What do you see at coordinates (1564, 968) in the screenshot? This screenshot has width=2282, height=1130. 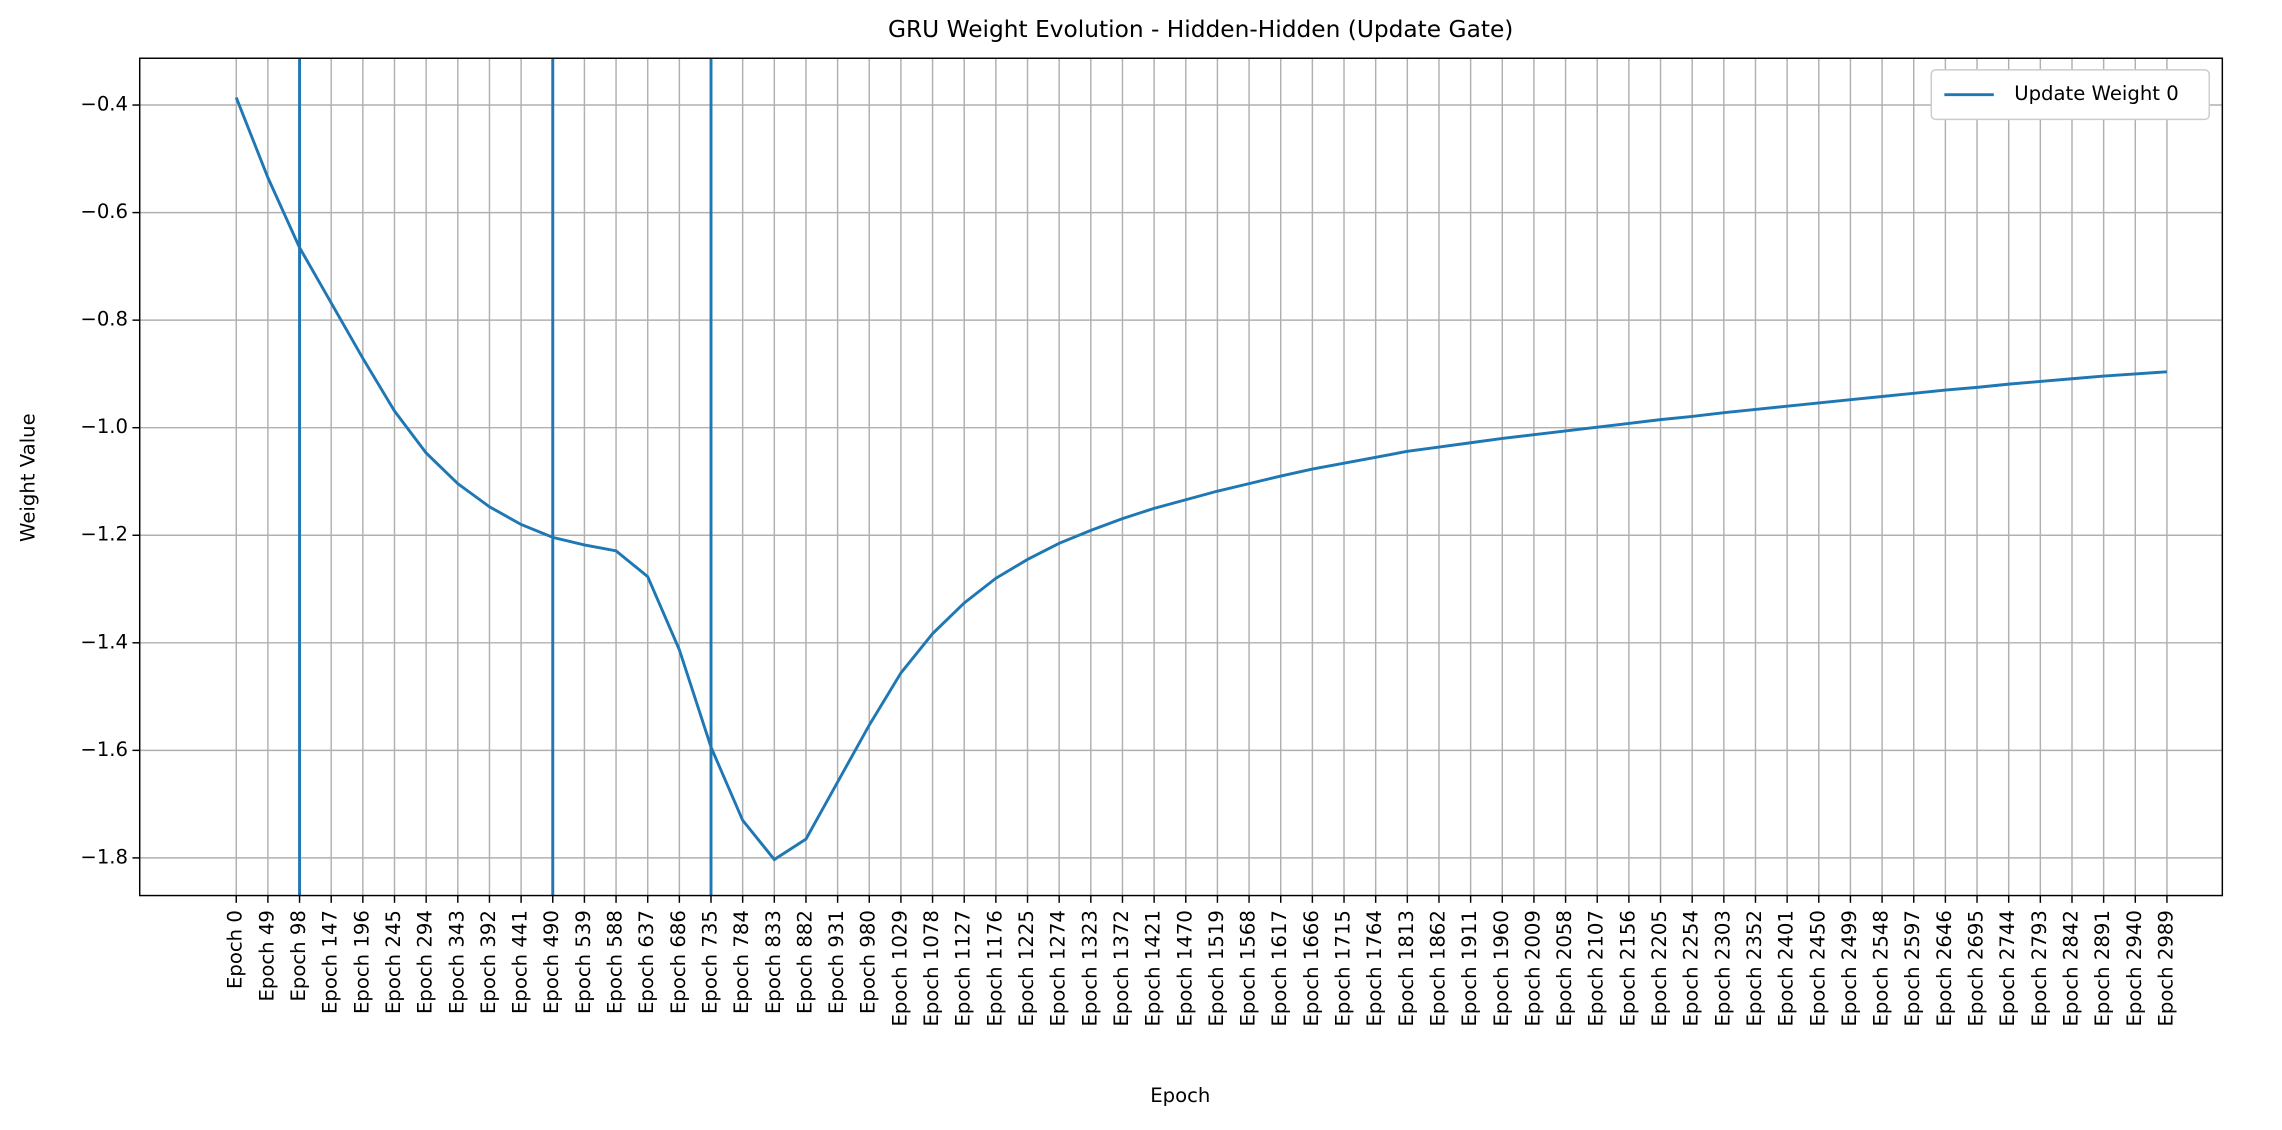 I see `x-tick-label: Epoch 2058` at bounding box center [1564, 968].